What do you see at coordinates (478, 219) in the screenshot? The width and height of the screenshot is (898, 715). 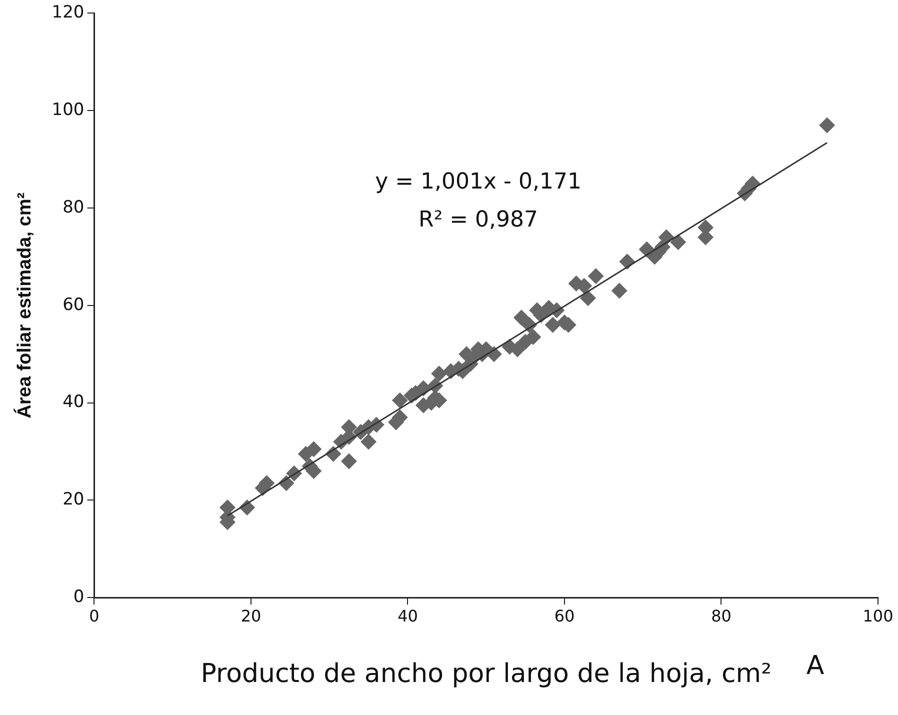 I see `annotation: R² = 0,987` at bounding box center [478, 219].